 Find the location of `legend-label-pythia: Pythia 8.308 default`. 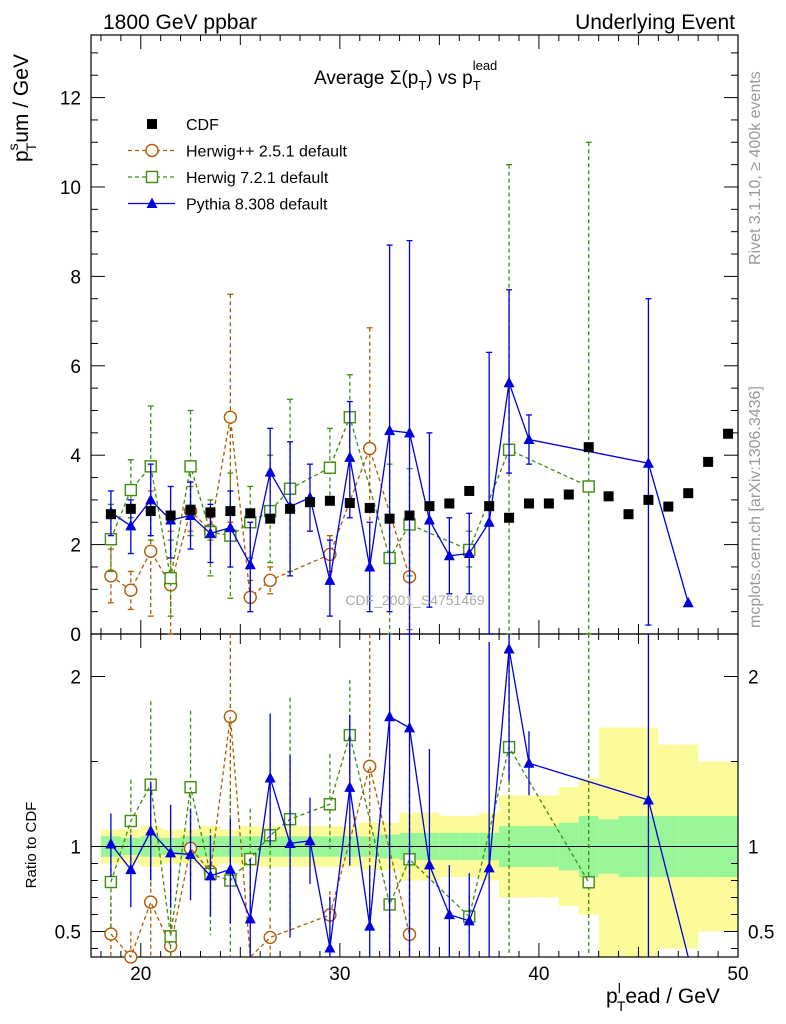

legend-label-pythia: Pythia 8.308 default is located at coordinates (257, 205).